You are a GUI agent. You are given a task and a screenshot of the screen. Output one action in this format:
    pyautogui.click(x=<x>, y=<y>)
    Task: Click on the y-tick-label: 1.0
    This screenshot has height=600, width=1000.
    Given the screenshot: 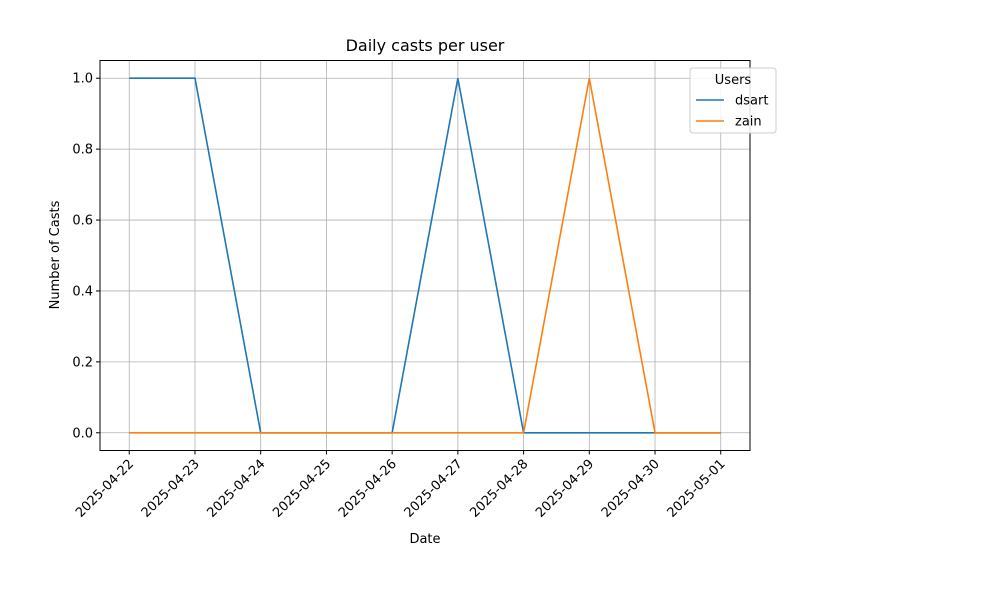 What is the action you would take?
    pyautogui.click(x=82, y=79)
    